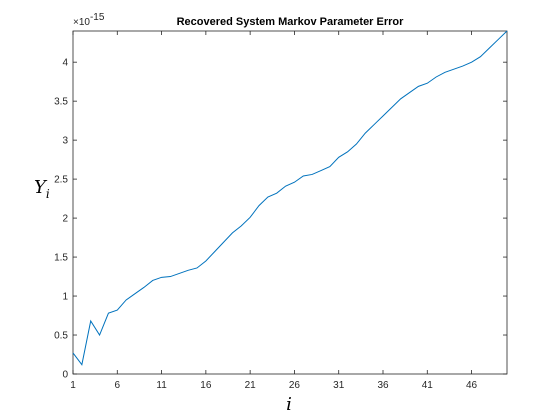 This screenshot has height=420, width=560. Describe the element at coordinates (61, 102) in the screenshot. I see `y-tick-label: 3.5` at that location.